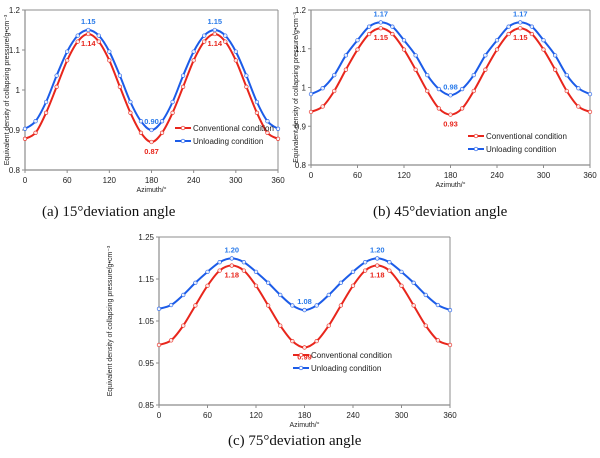  Describe the element at coordinates (440, 212) in the screenshot. I see `caption-b: (b) 45°deviation angle` at that location.